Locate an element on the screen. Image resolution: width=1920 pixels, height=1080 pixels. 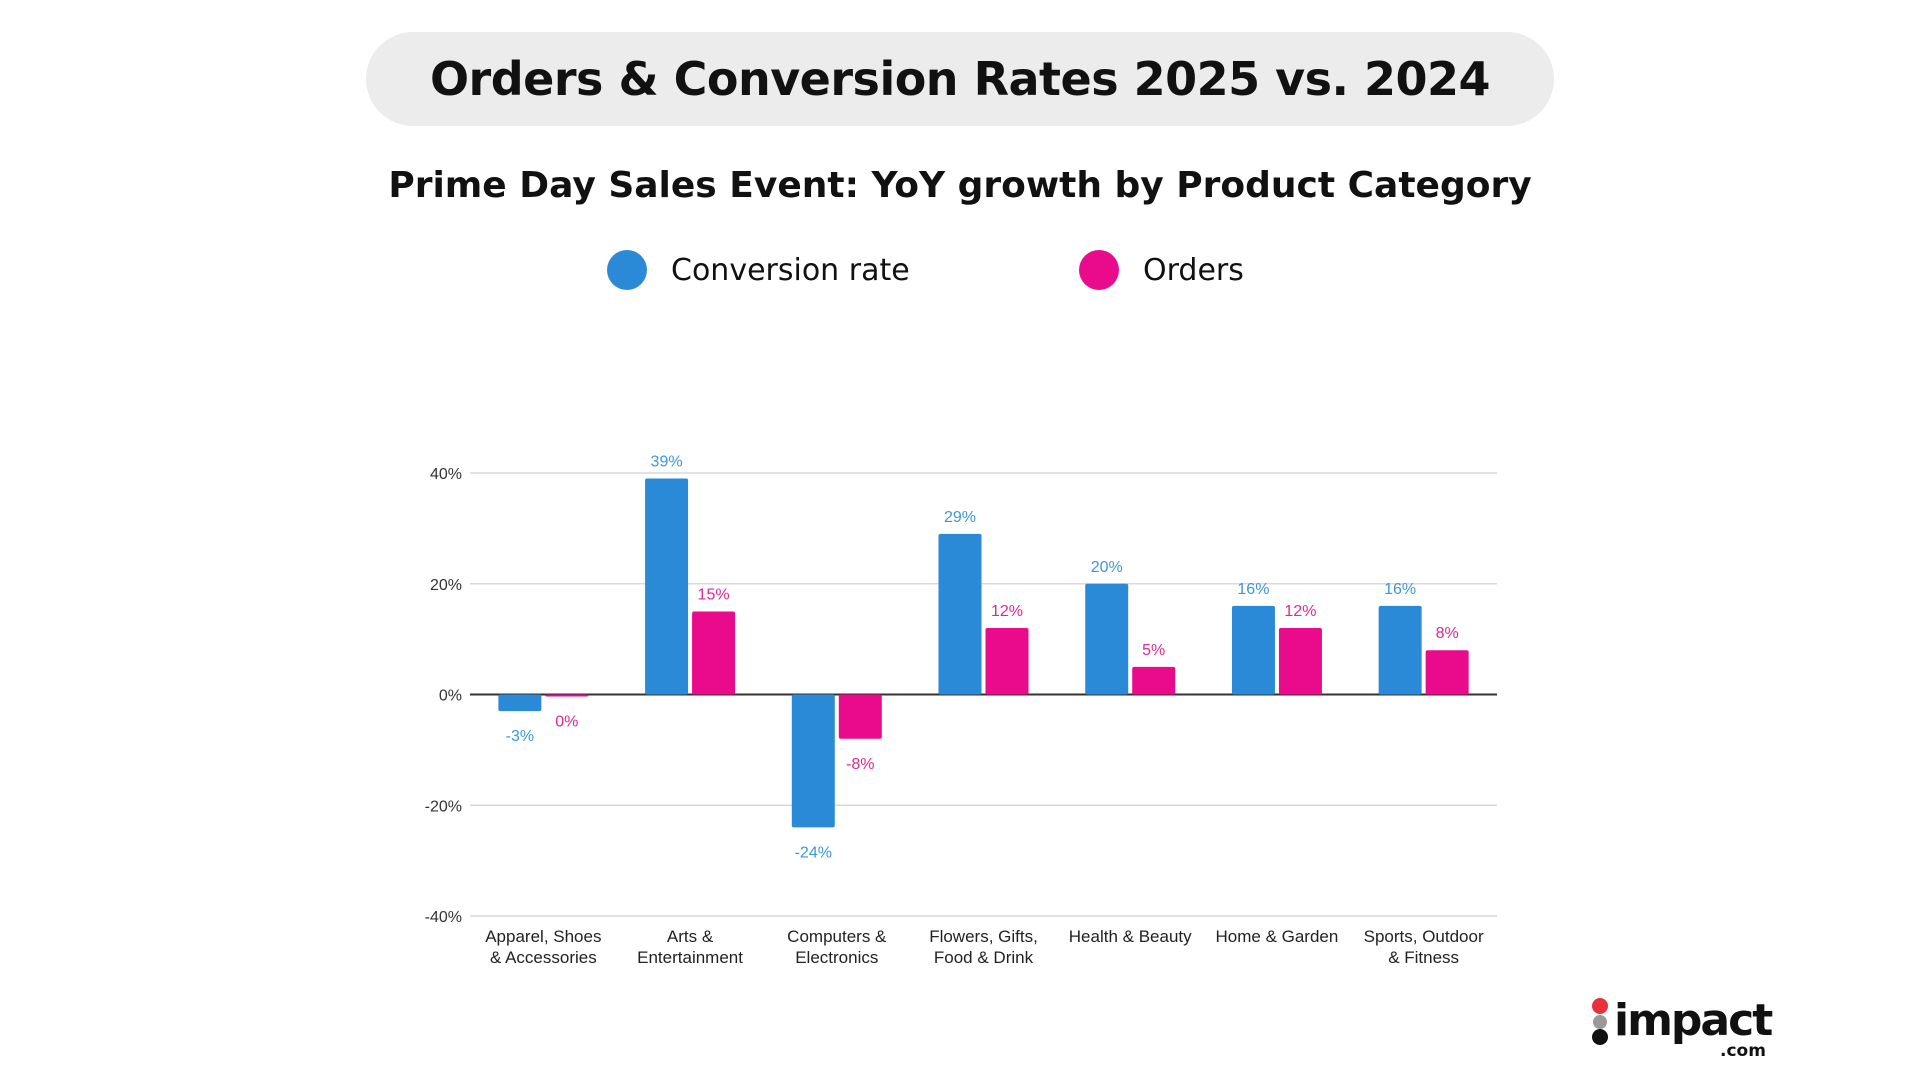
x-tick-label: Arts & is located at coordinates (690, 936).